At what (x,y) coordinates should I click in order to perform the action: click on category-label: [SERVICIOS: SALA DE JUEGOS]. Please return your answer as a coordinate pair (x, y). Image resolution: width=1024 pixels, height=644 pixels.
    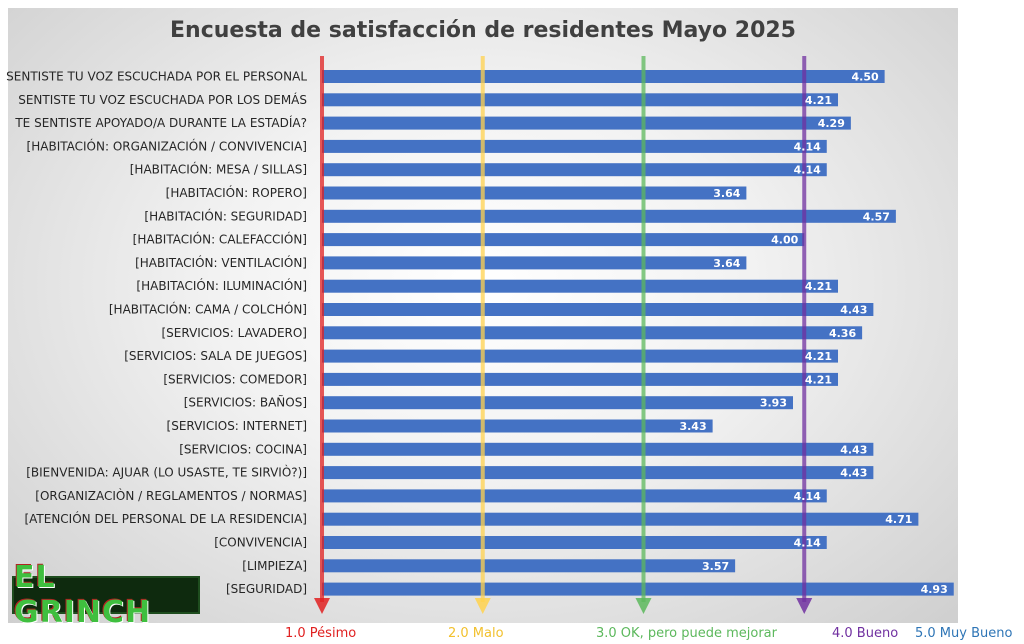
    Looking at the image, I should click on (215, 356).